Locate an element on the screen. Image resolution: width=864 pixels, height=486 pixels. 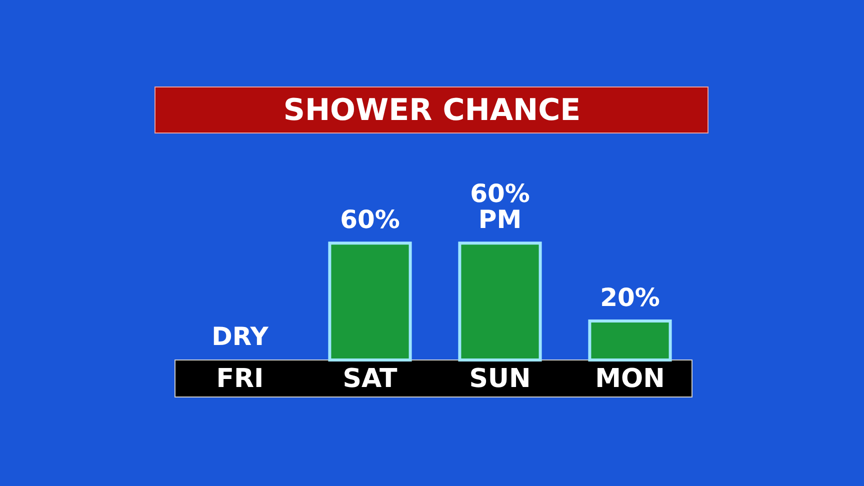
data-label: DRY is located at coordinates (241, 336).